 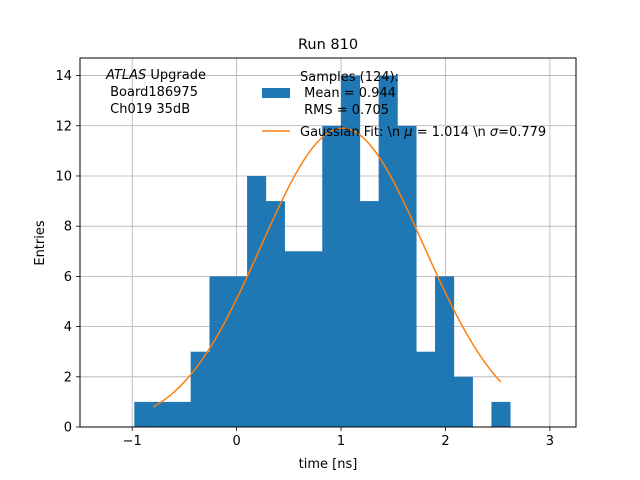 I want to click on legend-histogram-patch, so click(x=276, y=93).